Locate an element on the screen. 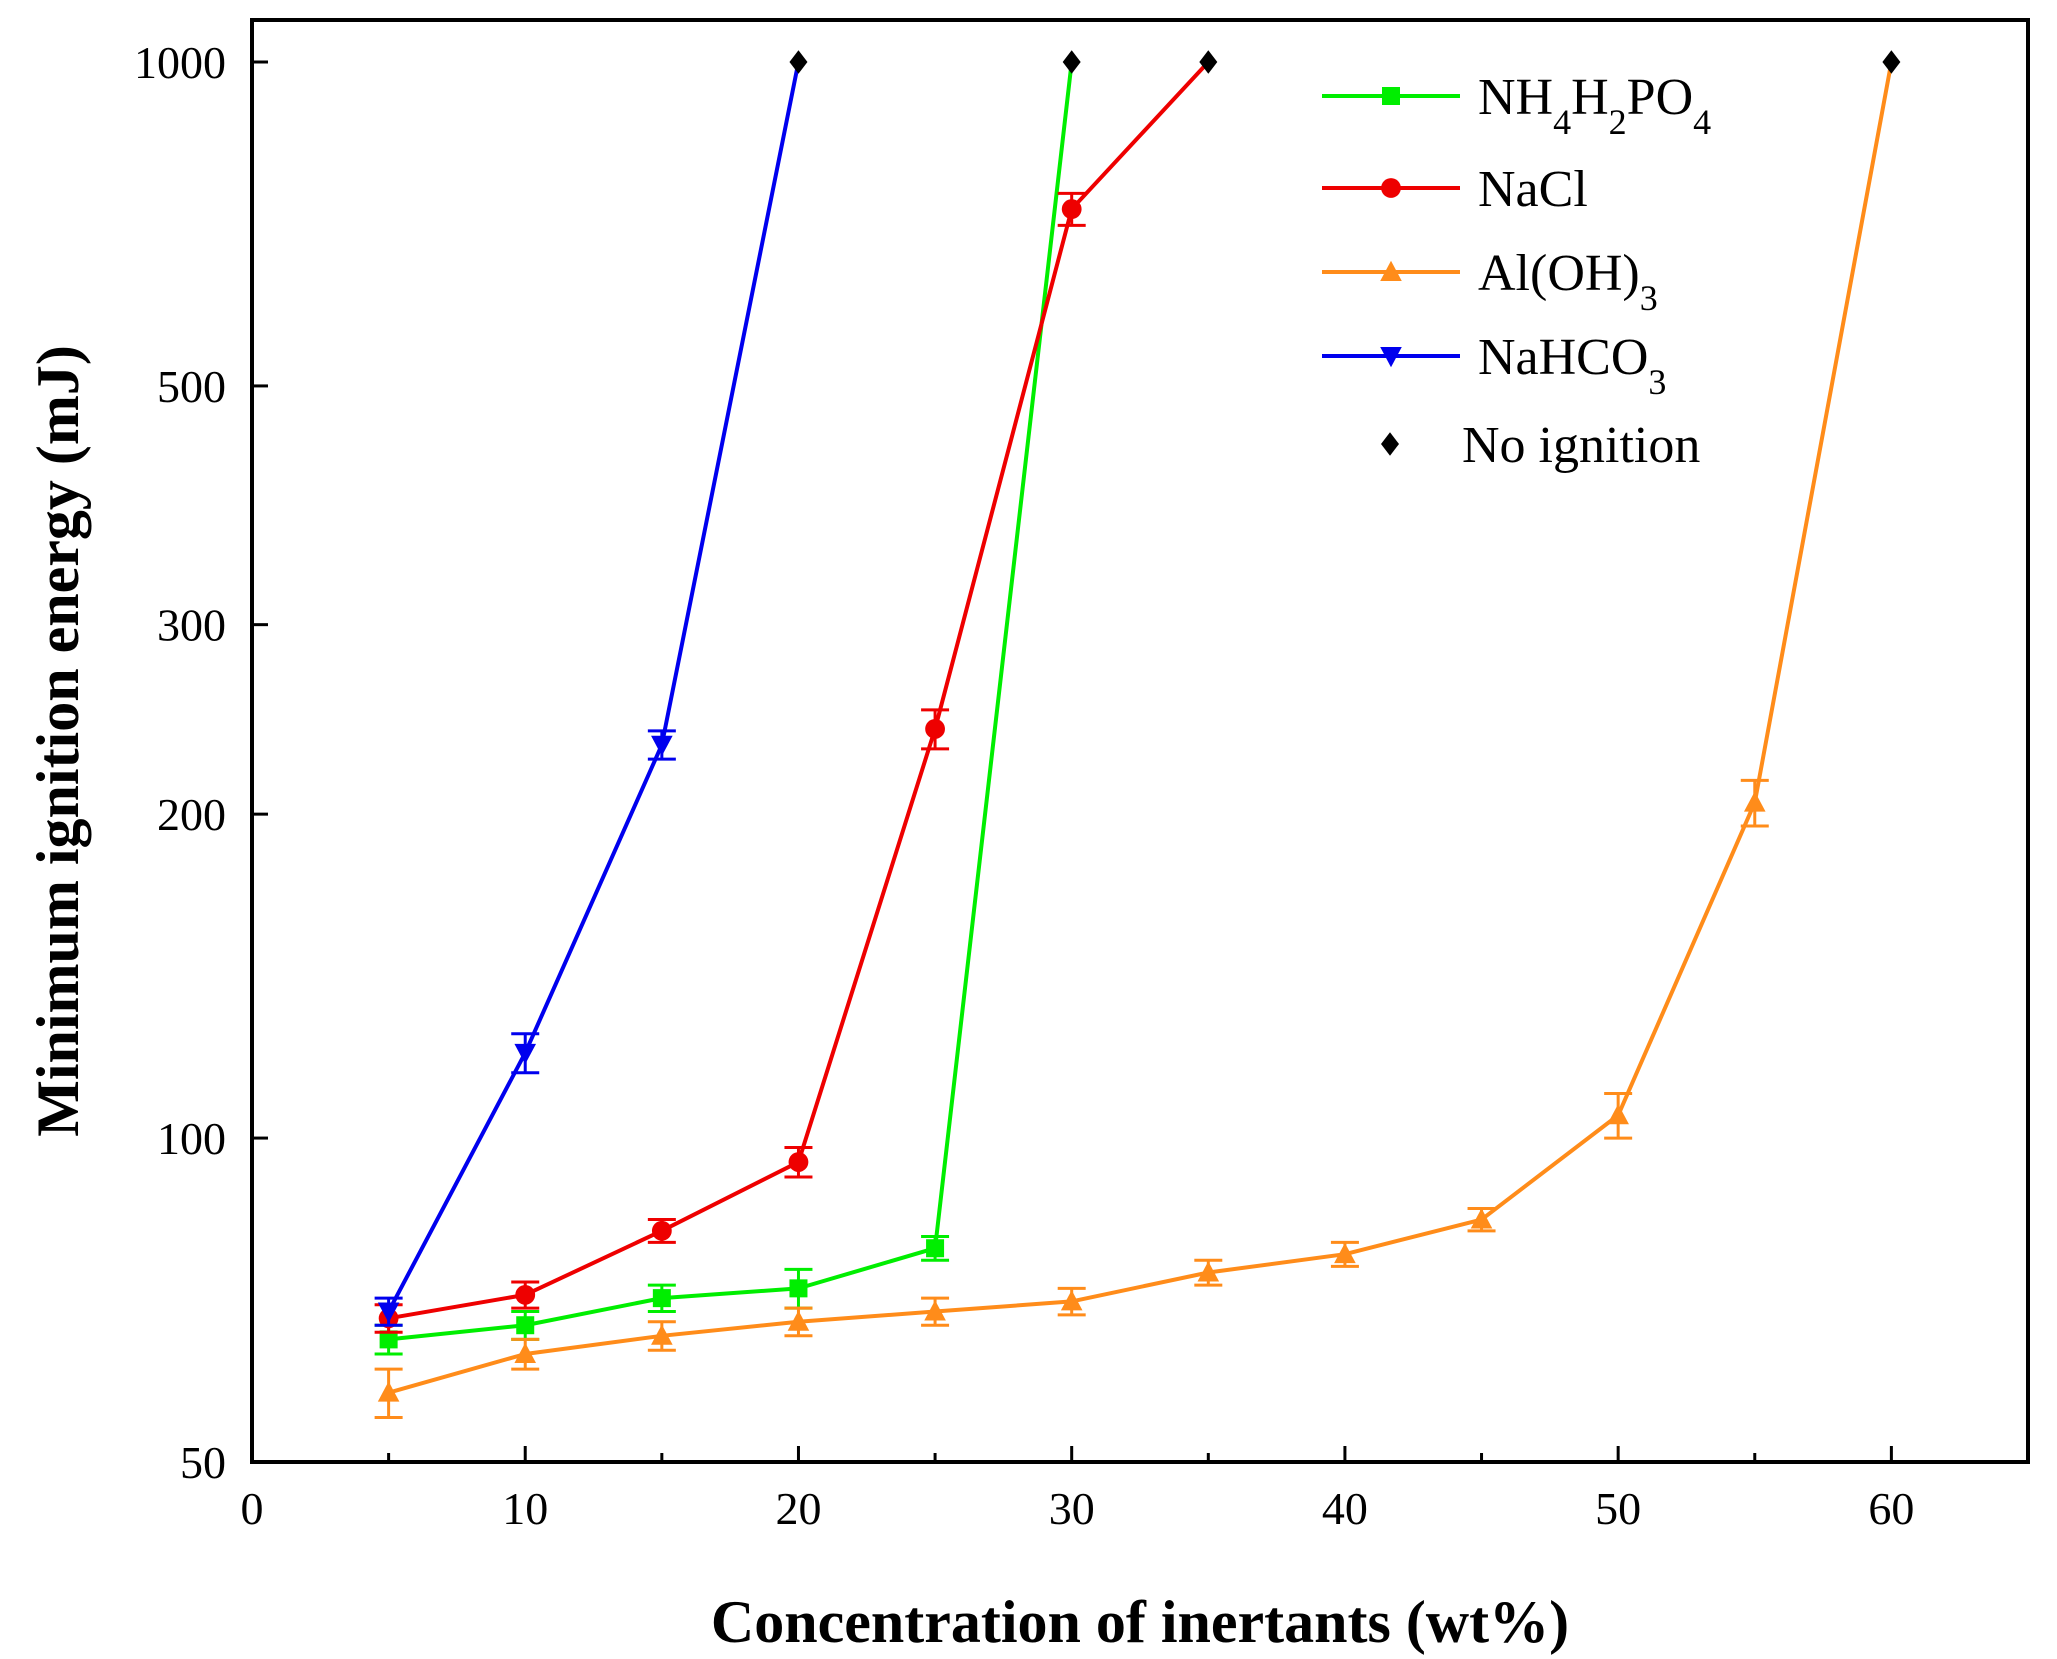  legend-item: NaCl is located at coordinates (1455, 189).